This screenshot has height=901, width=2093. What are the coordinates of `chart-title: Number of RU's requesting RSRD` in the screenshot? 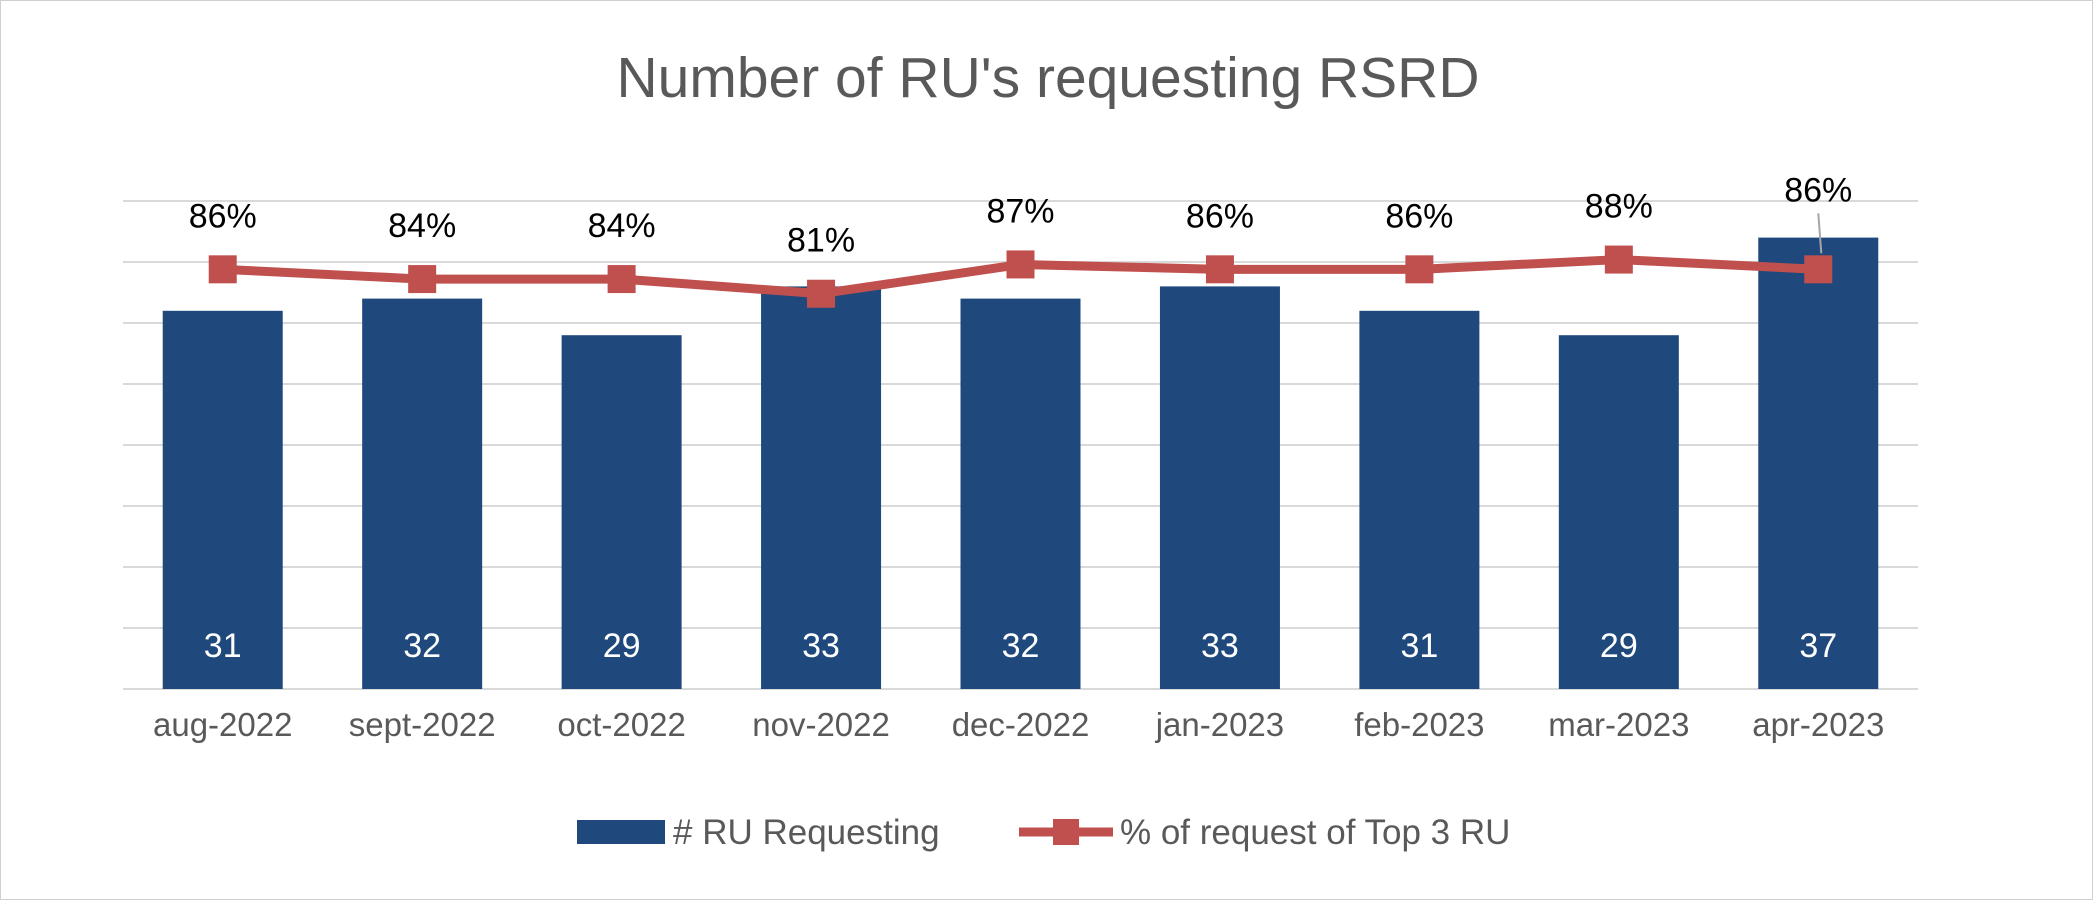 It's located at (1047, 78).